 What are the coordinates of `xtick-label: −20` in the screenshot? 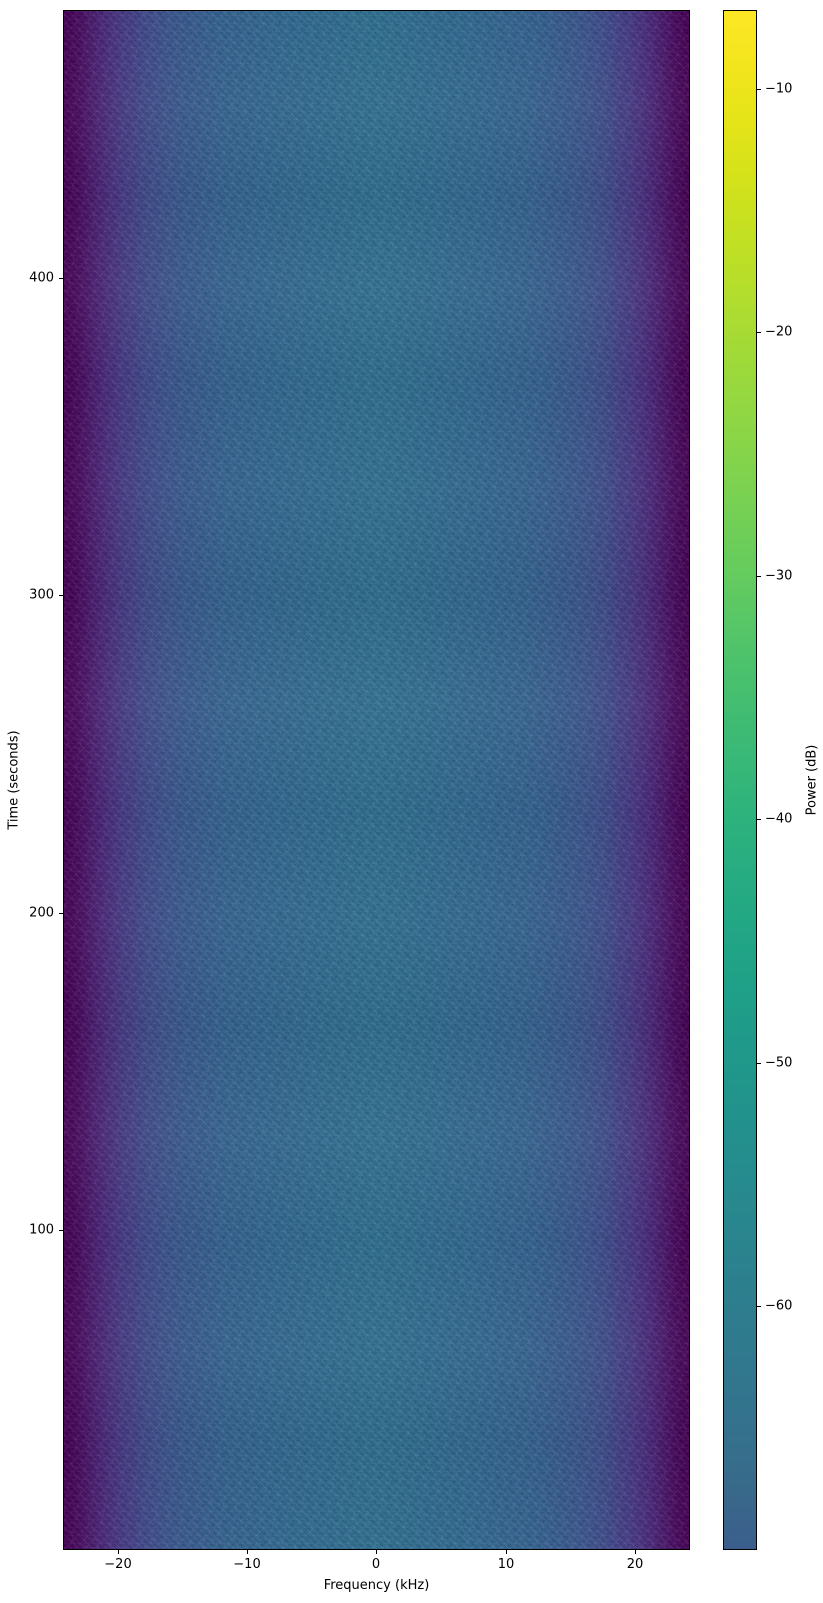 It's located at (118, 1564).